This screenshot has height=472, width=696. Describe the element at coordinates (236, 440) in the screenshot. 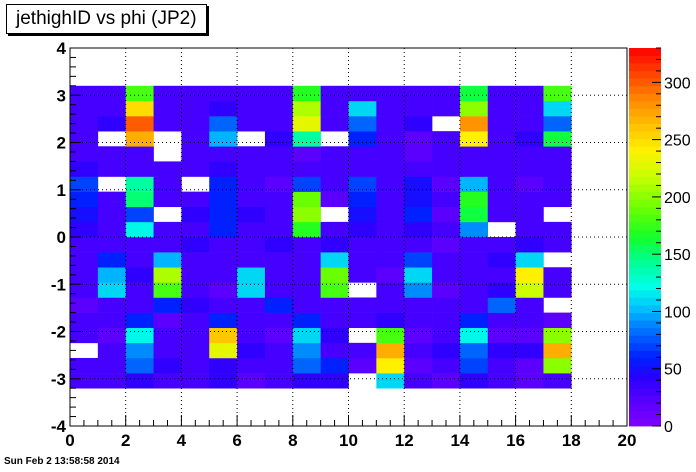

I see `x-tick-label: 6` at that location.